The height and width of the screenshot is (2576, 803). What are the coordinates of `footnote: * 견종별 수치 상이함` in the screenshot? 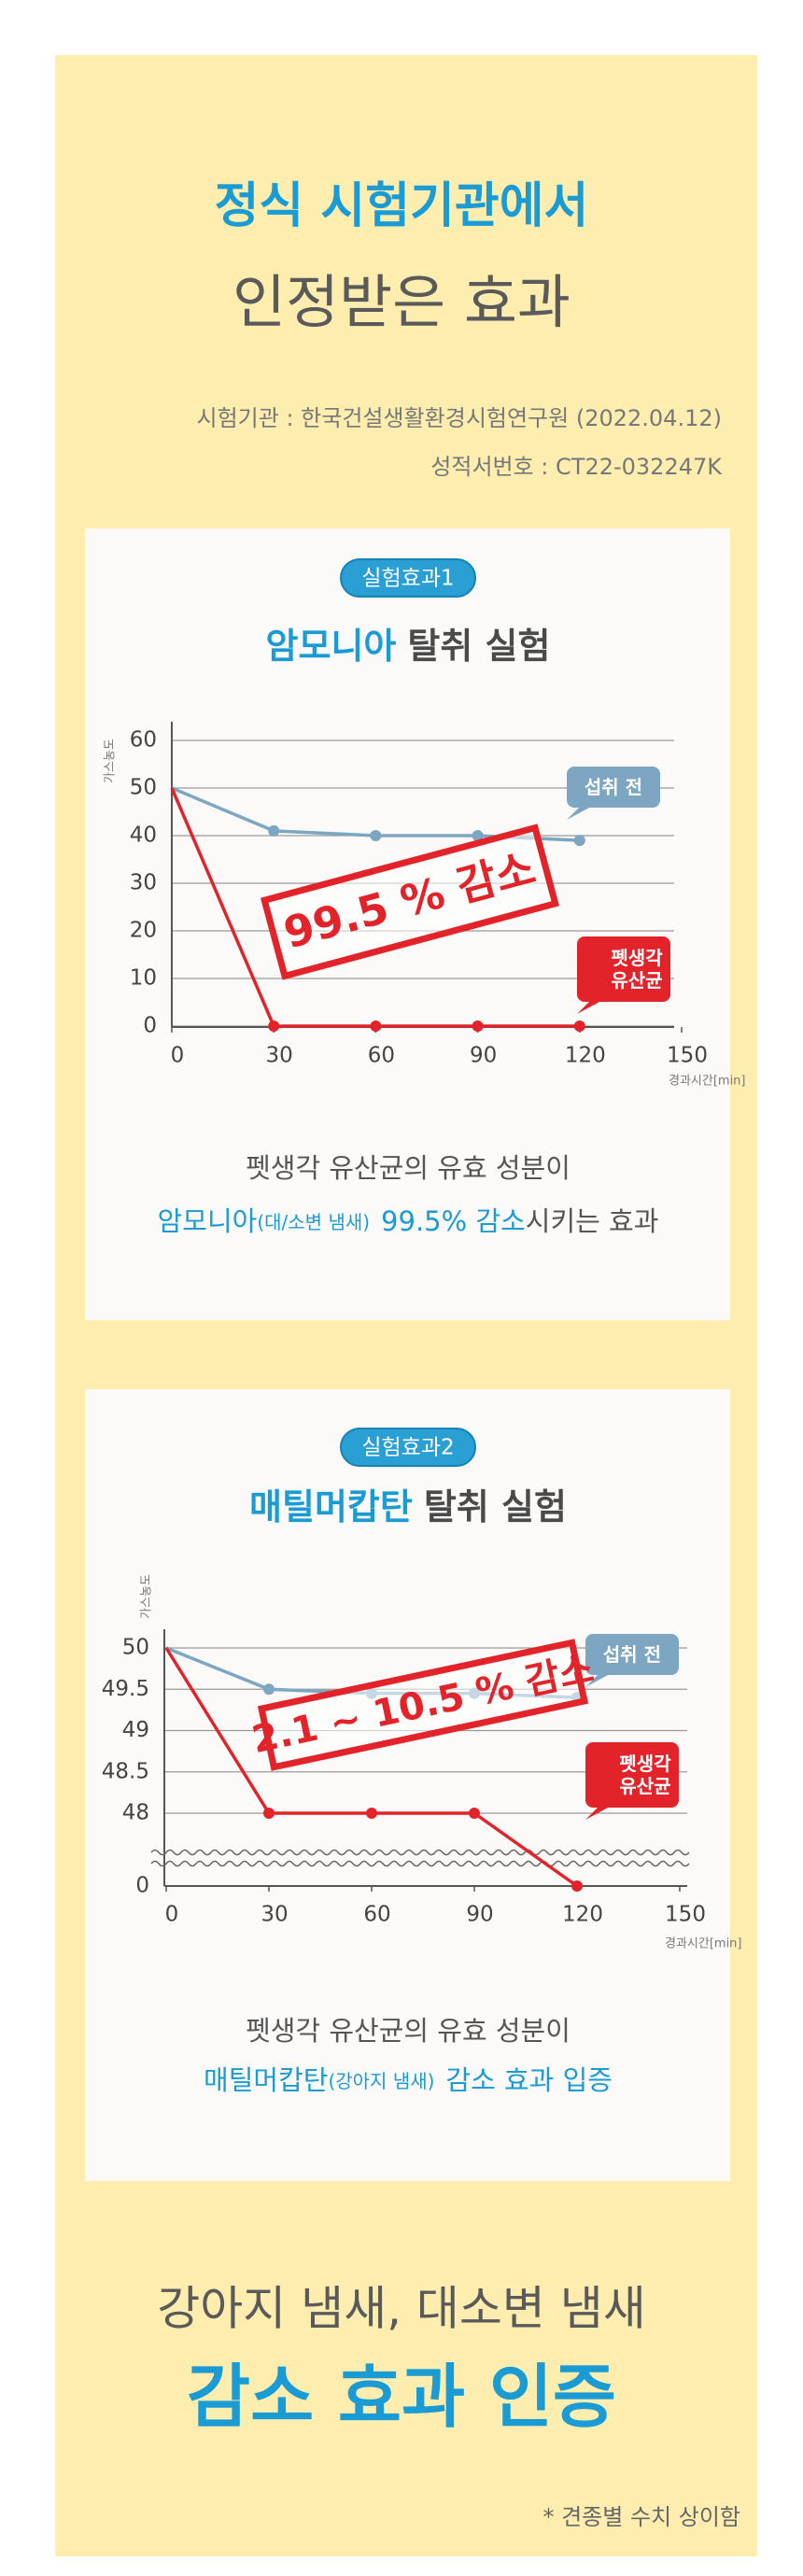 It's located at (641, 2517).